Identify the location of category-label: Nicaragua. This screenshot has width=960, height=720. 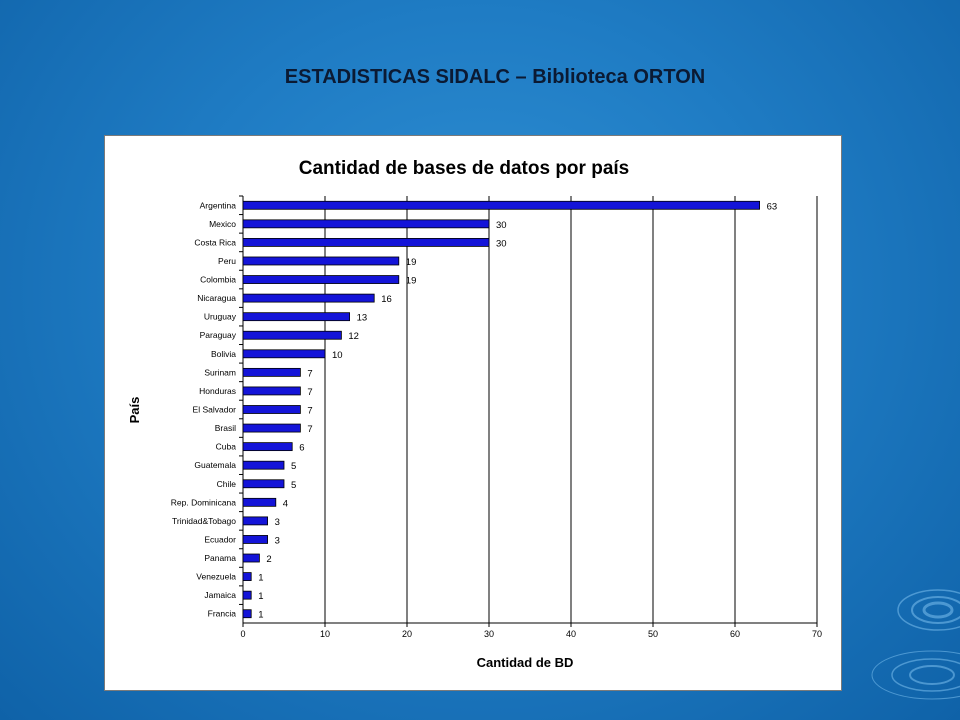
(216, 298).